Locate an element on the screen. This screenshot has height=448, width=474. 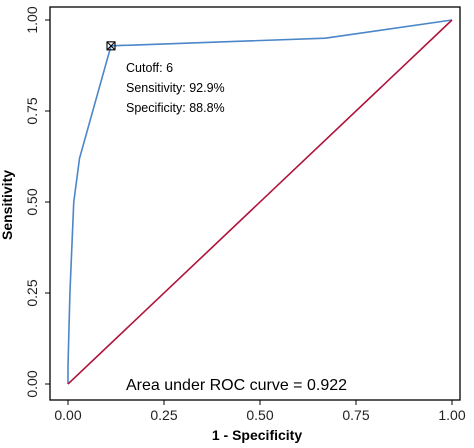
annotation-specificity: Specificity: 88.8% is located at coordinates (175, 108).